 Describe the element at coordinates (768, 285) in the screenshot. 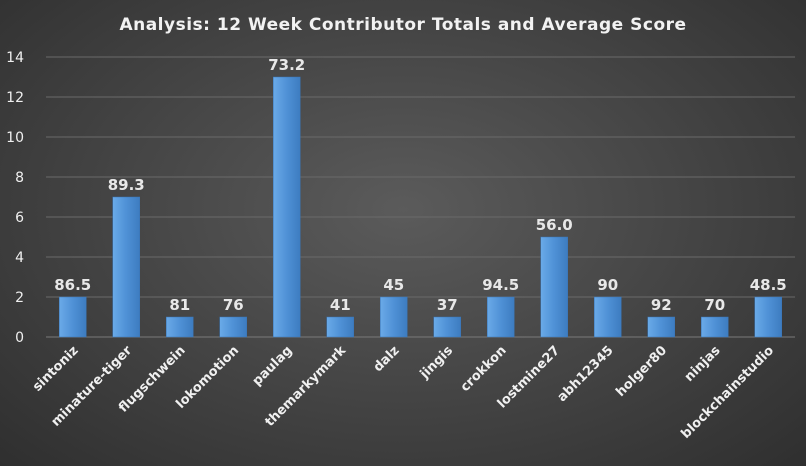

I see `data-label: 48.5` at that location.